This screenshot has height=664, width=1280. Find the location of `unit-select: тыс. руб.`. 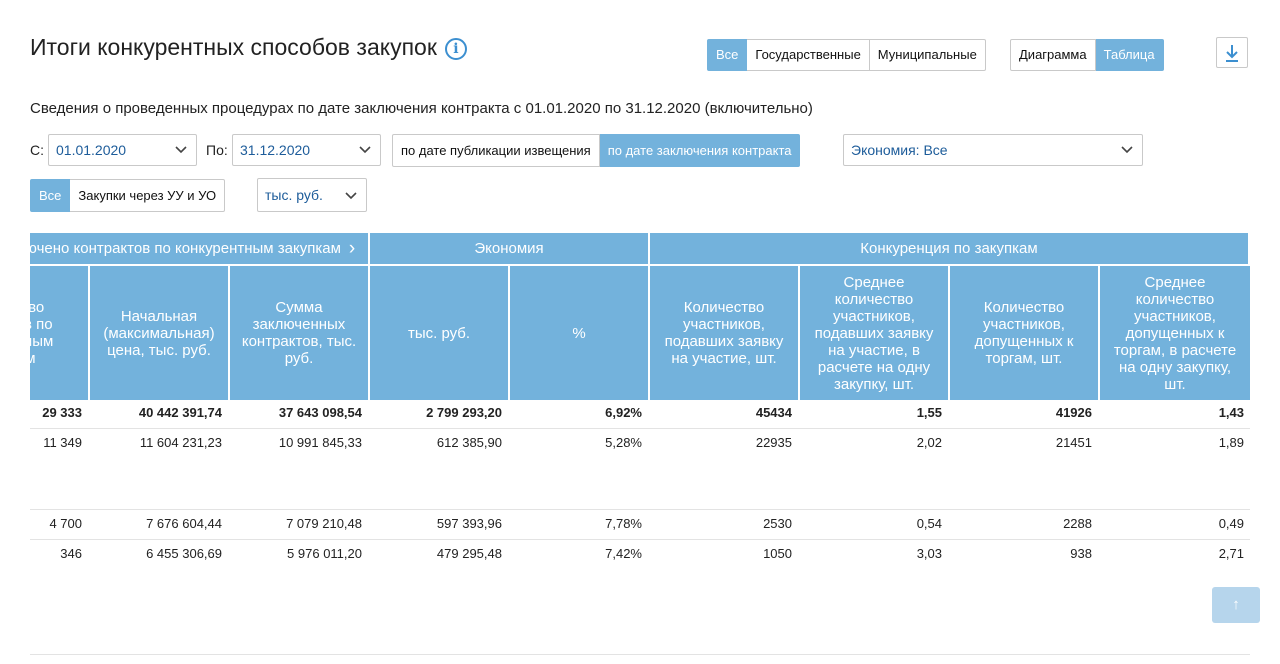

unit-select: тыс. руб. is located at coordinates (312, 195).